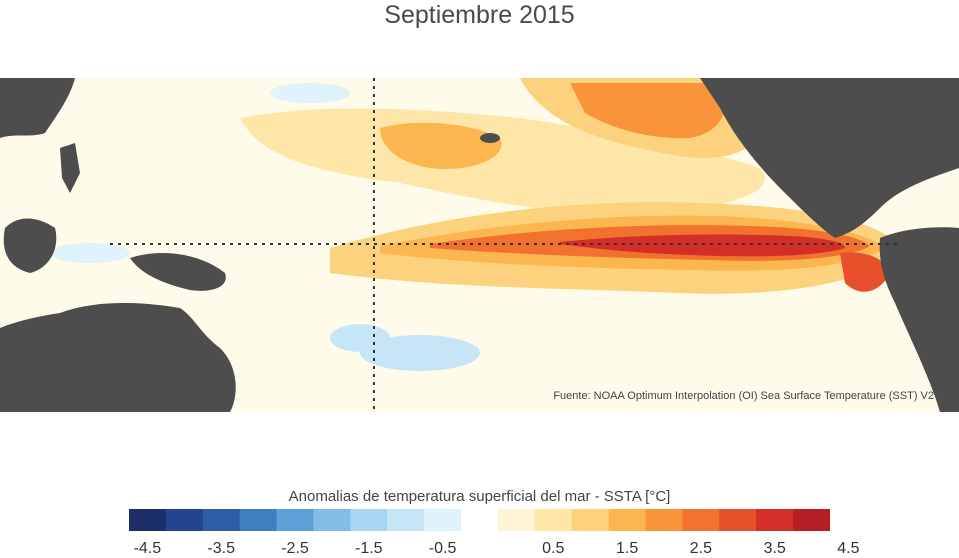 Image resolution: width=959 pixels, height=558 pixels. I want to click on colorbar-tick-label: 3.5, so click(774, 548).